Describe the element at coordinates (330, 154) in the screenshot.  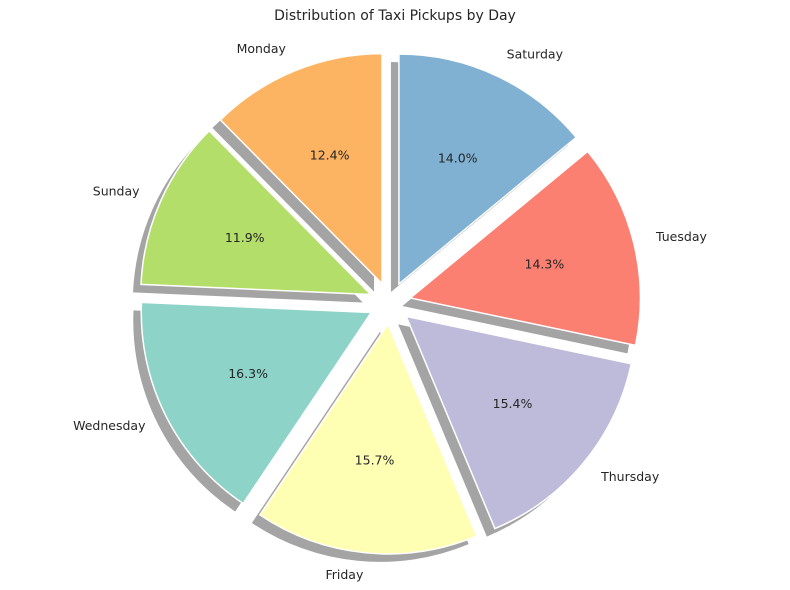
I see `slice-percent-monday: 12.4%` at that location.